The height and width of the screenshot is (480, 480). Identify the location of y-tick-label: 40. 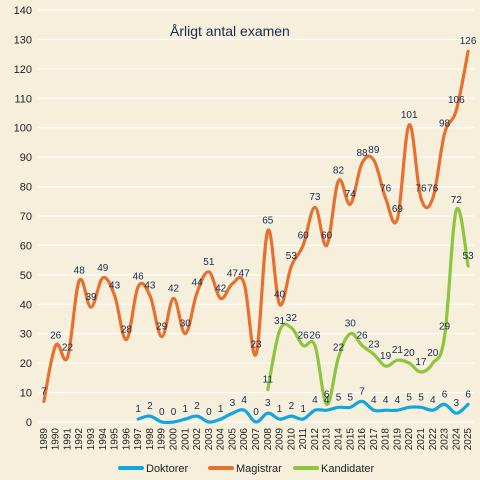
(26, 305).